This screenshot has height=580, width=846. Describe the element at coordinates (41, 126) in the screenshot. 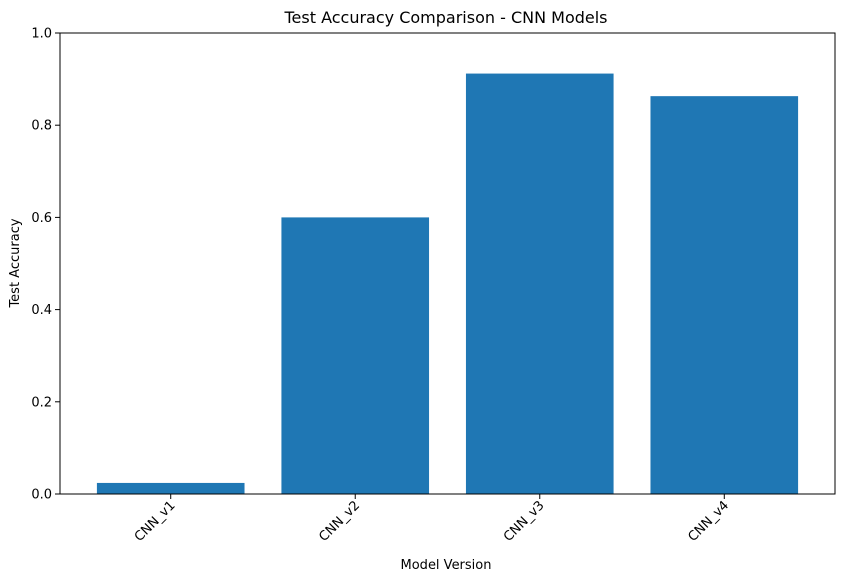

I see `y-tick-label: 0.8` at that location.